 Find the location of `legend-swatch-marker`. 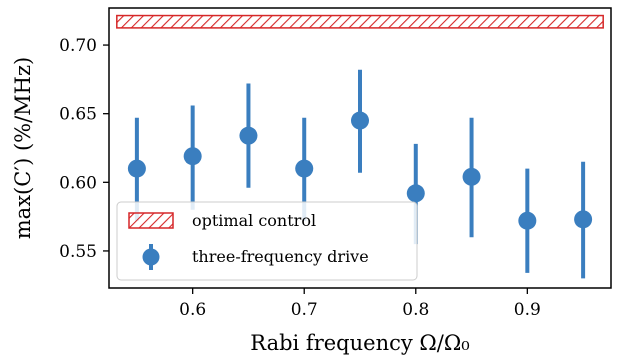

legend-swatch-marker is located at coordinates (151, 257).